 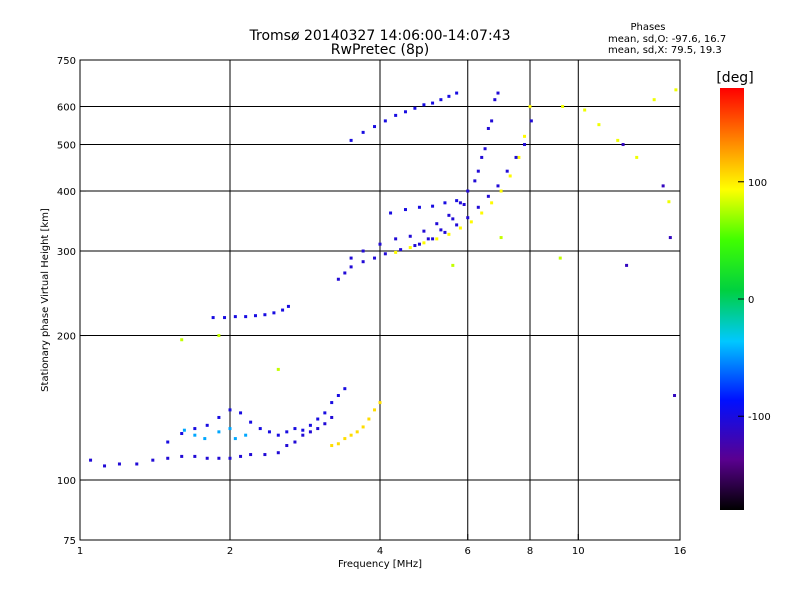 I want to click on colorbar-tick-label: -100, so click(x=759, y=417).